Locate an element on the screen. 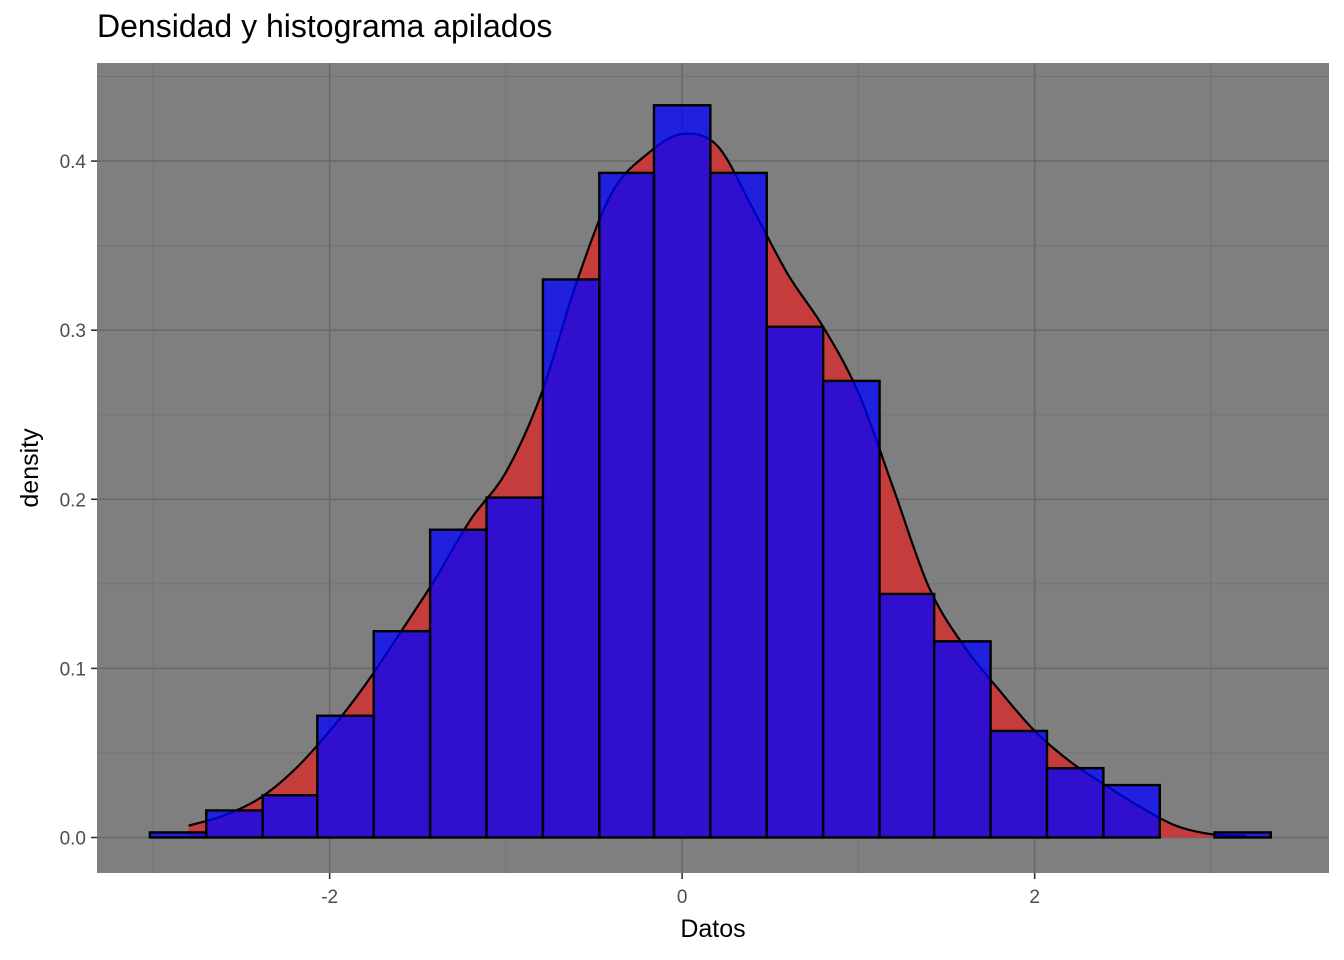 The height and width of the screenshot is (960, 1344). x-tick-label: -2 is located at coordinates (329, 897).